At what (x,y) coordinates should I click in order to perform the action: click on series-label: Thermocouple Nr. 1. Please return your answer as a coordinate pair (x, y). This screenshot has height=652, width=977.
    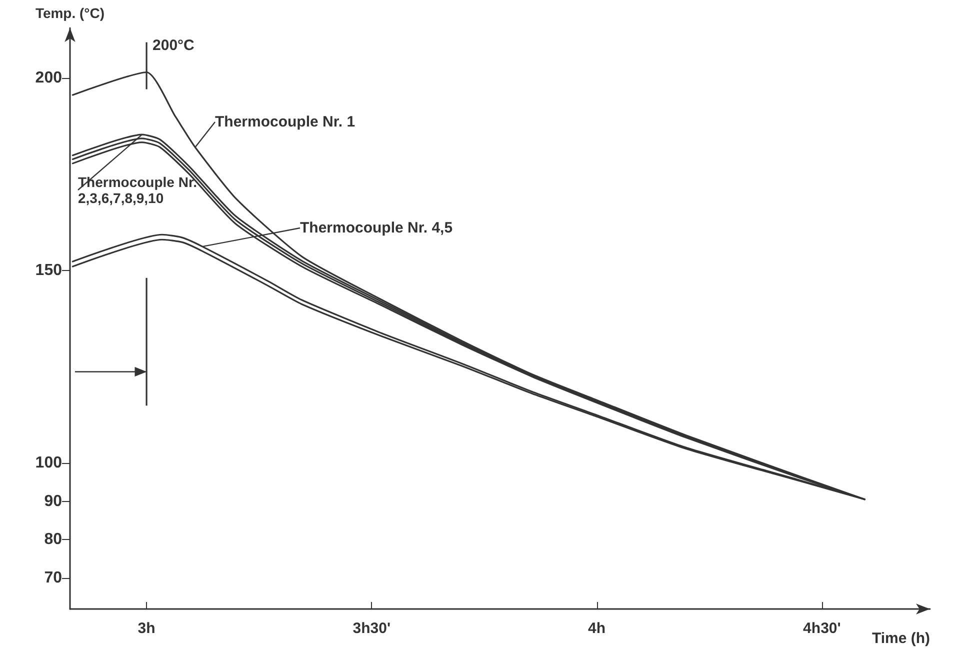
    Looking at the image, I should click on (285, 122).